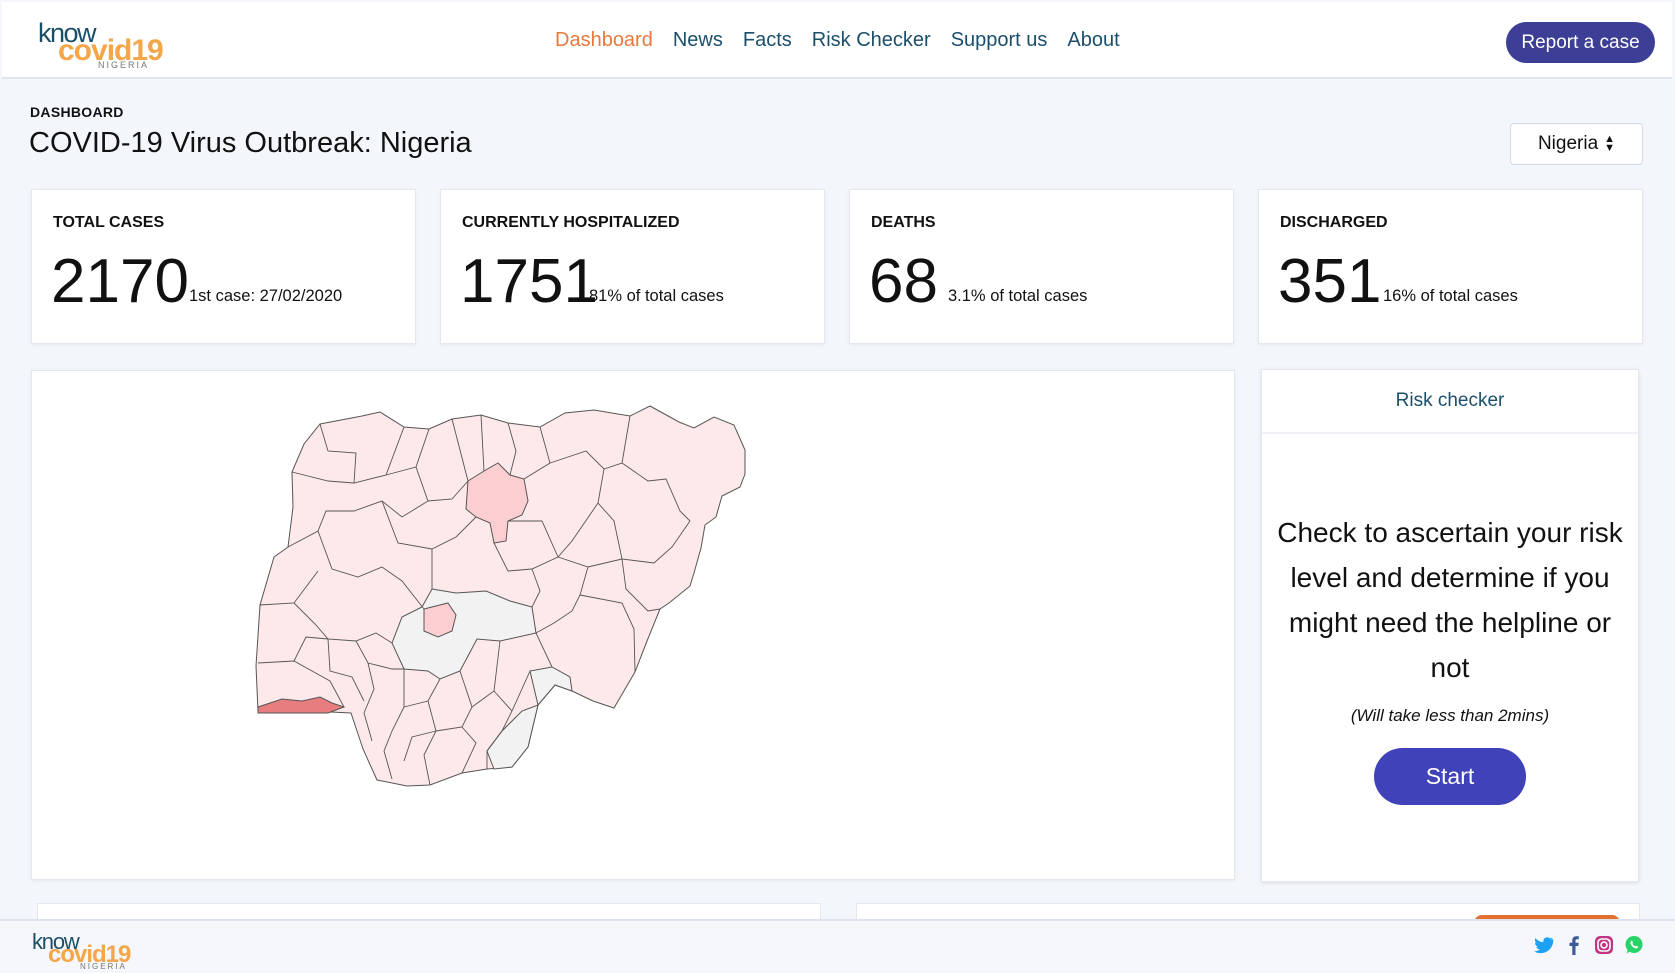 This screenshot has height=973, width=1675. Describe the element at coordinates (1018, 296) in the screenshot. I see `stat-sub: 3.1% of total cases` at that location.